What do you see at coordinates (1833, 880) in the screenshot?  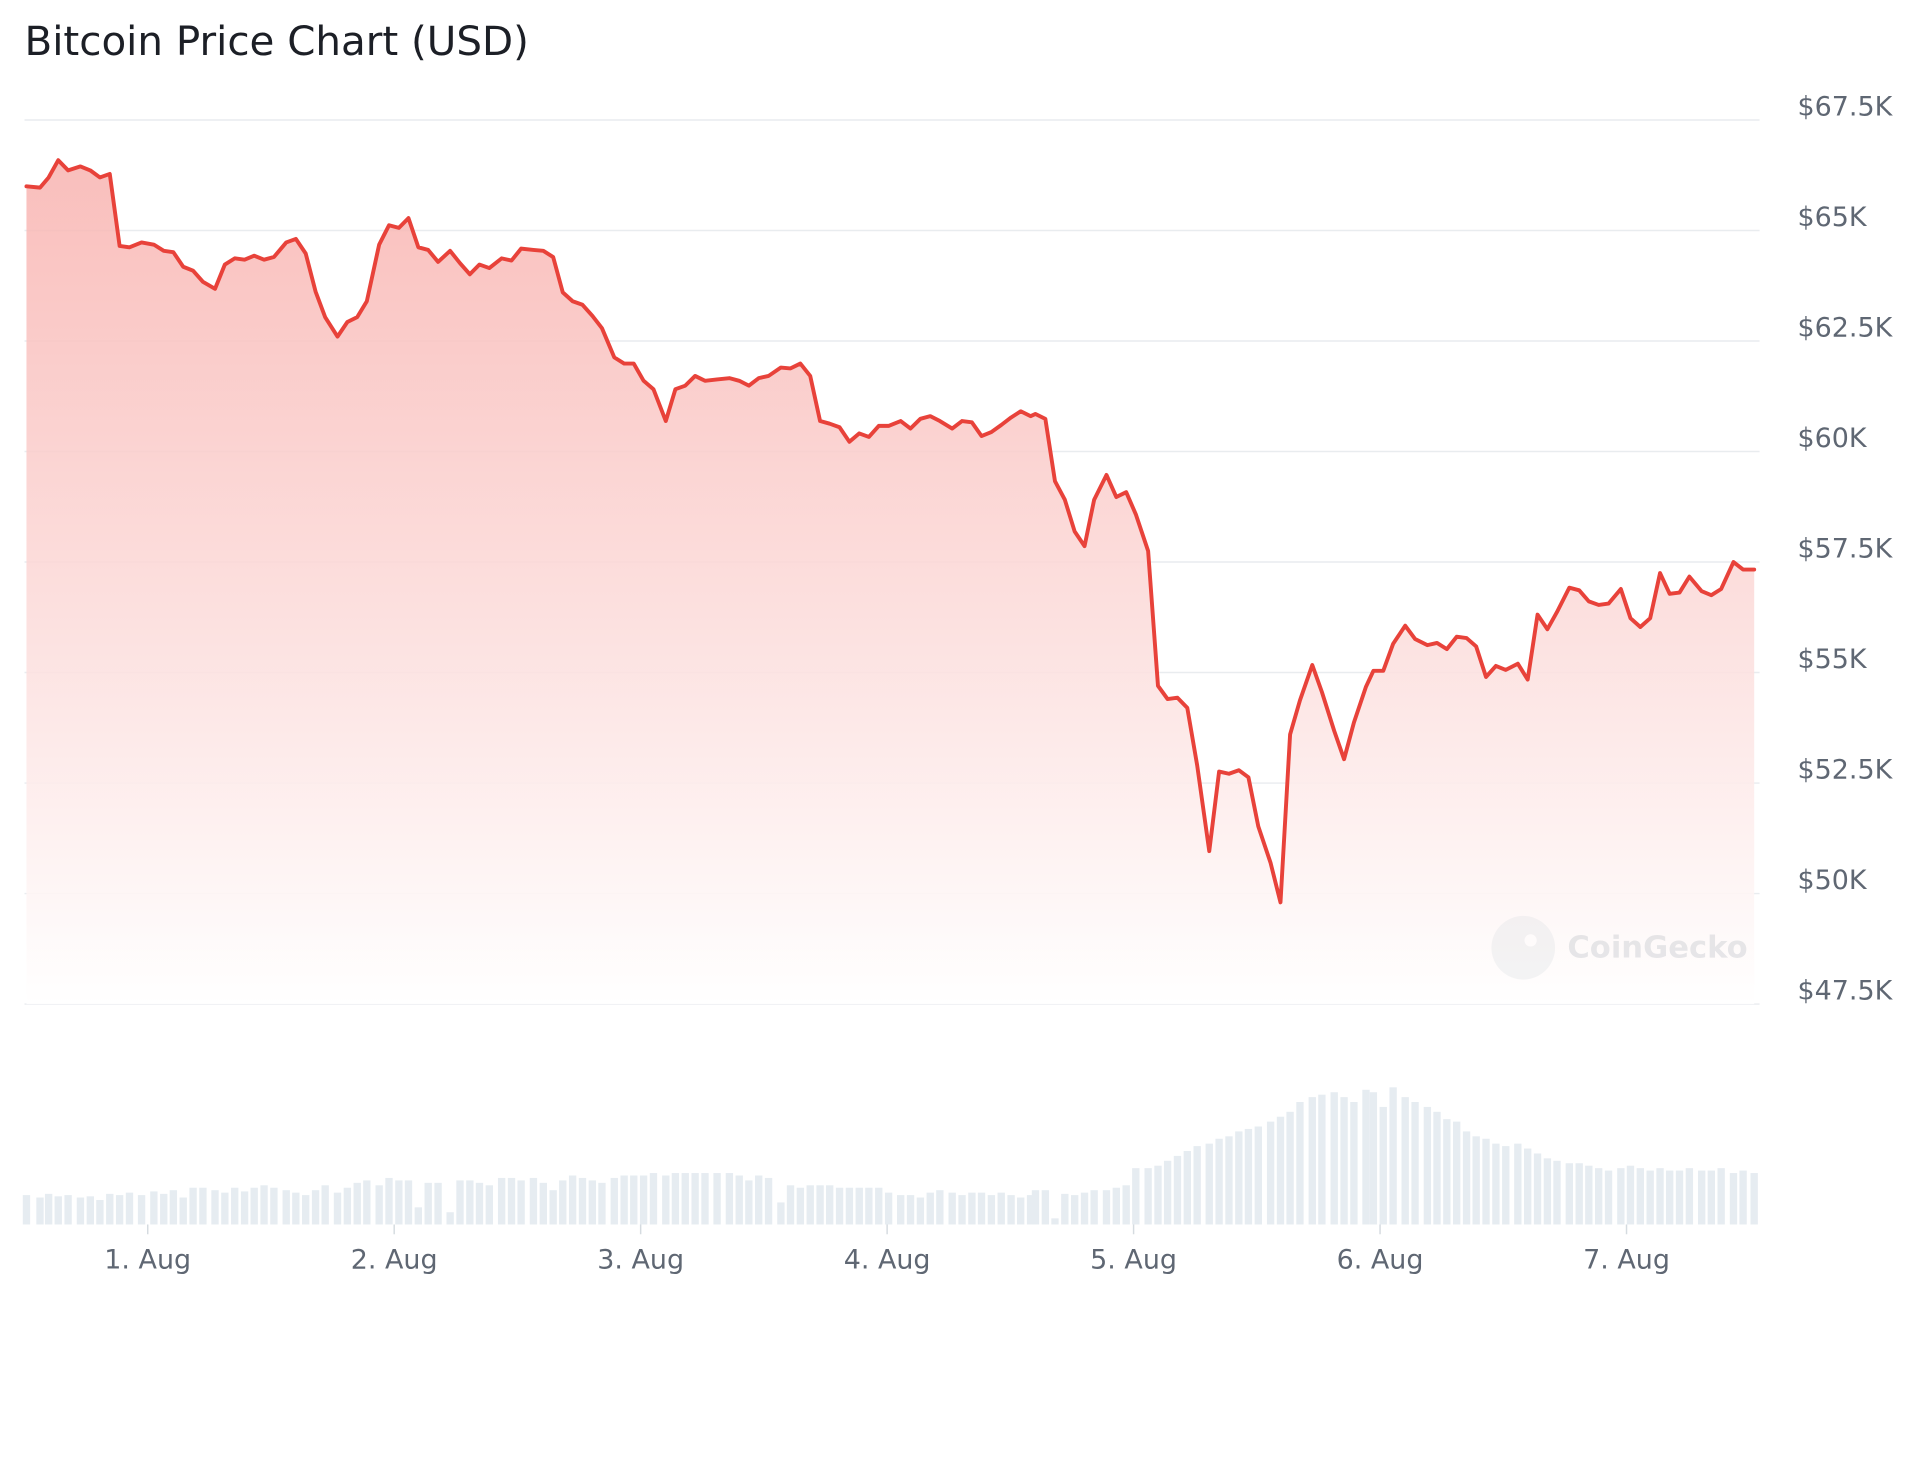 I see `y-tick-label: $50K` at bounding box center [1833, 880].